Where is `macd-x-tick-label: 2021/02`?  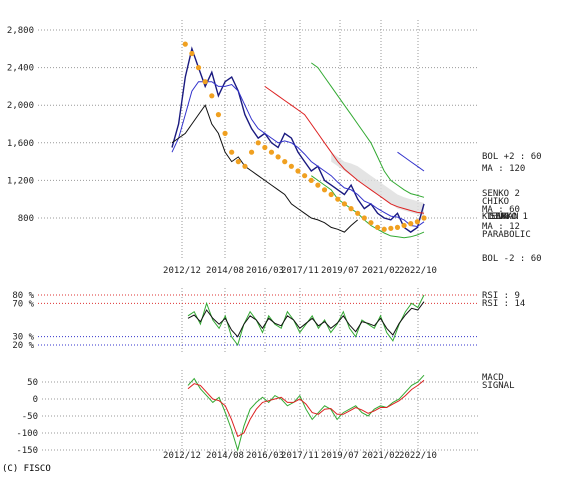 macd-x-tick-label: 2021/02 is located at coordinates (381, 456).